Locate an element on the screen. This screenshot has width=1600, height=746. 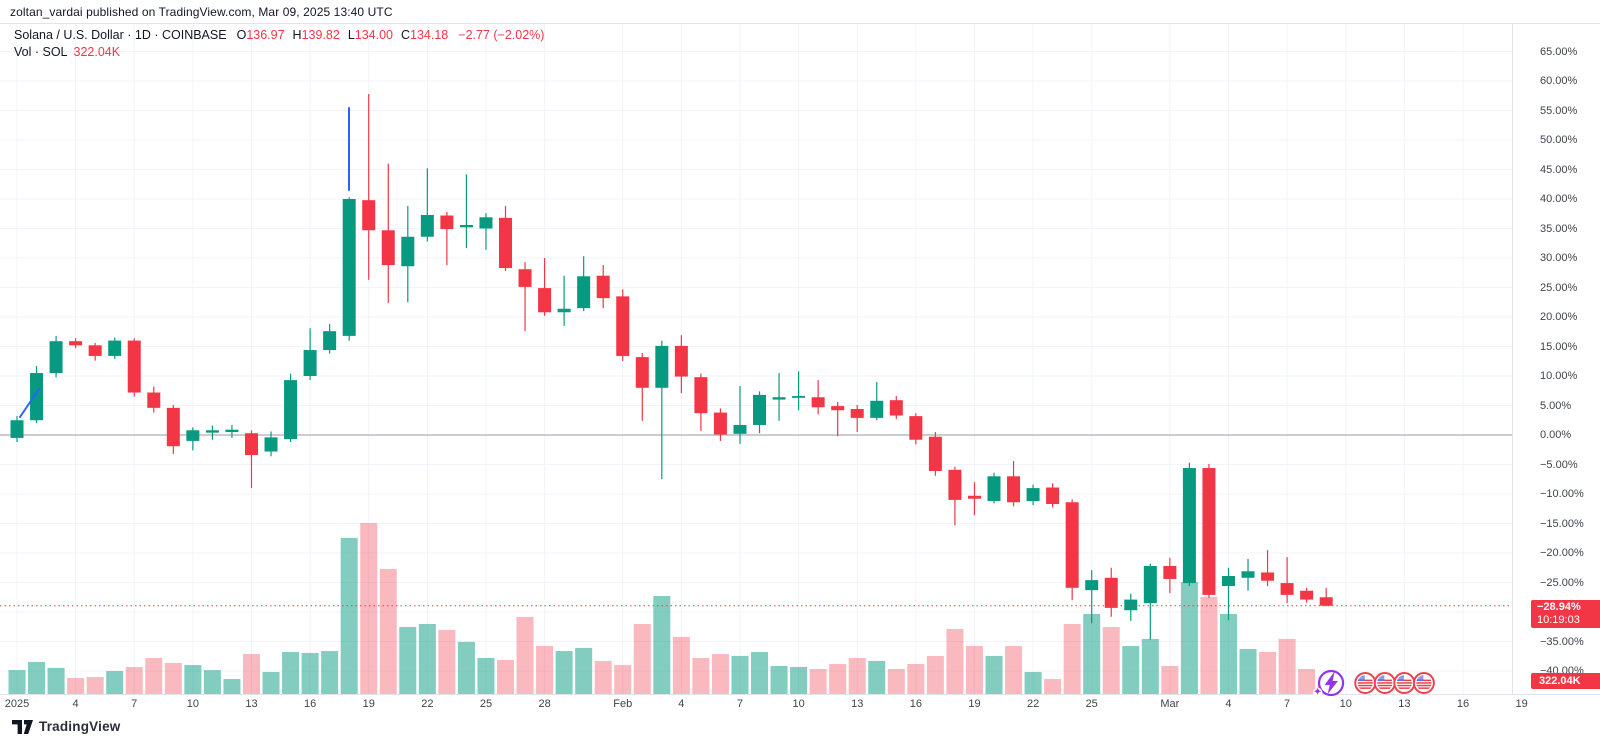
time-axis-tick: 28 is located at coordinates (544, 704).